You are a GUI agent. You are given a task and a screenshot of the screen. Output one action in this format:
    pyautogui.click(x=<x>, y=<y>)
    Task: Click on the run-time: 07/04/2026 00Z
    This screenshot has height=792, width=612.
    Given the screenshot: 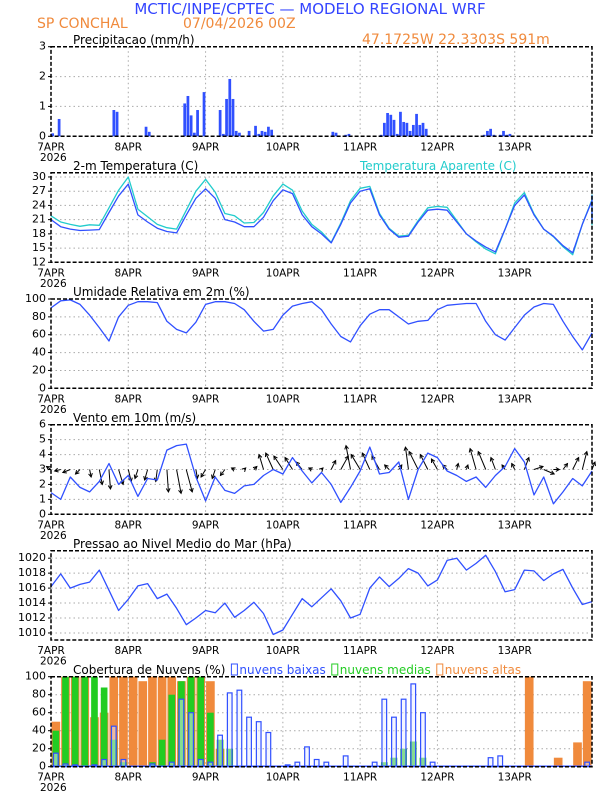 What is the action you would take?
    pyautogui.click(x=239, y=24)
    